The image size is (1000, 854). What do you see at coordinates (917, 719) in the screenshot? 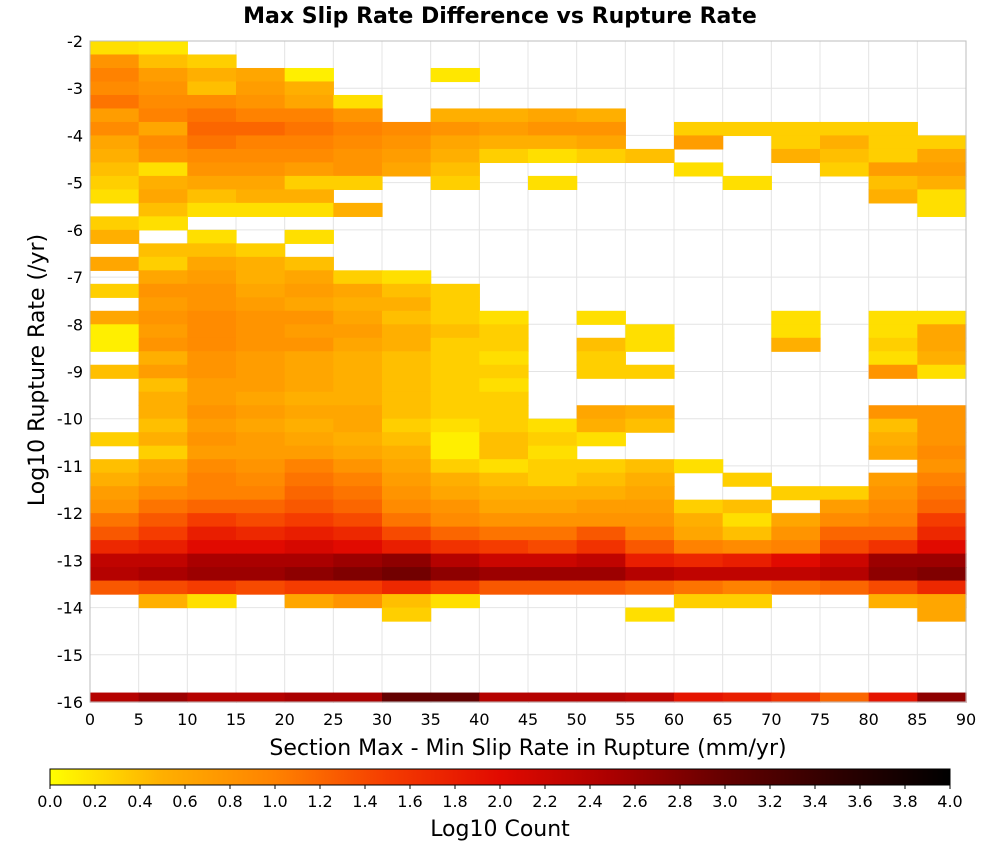
I see `x-tick-label: 85` at bounding box center [917, 719].